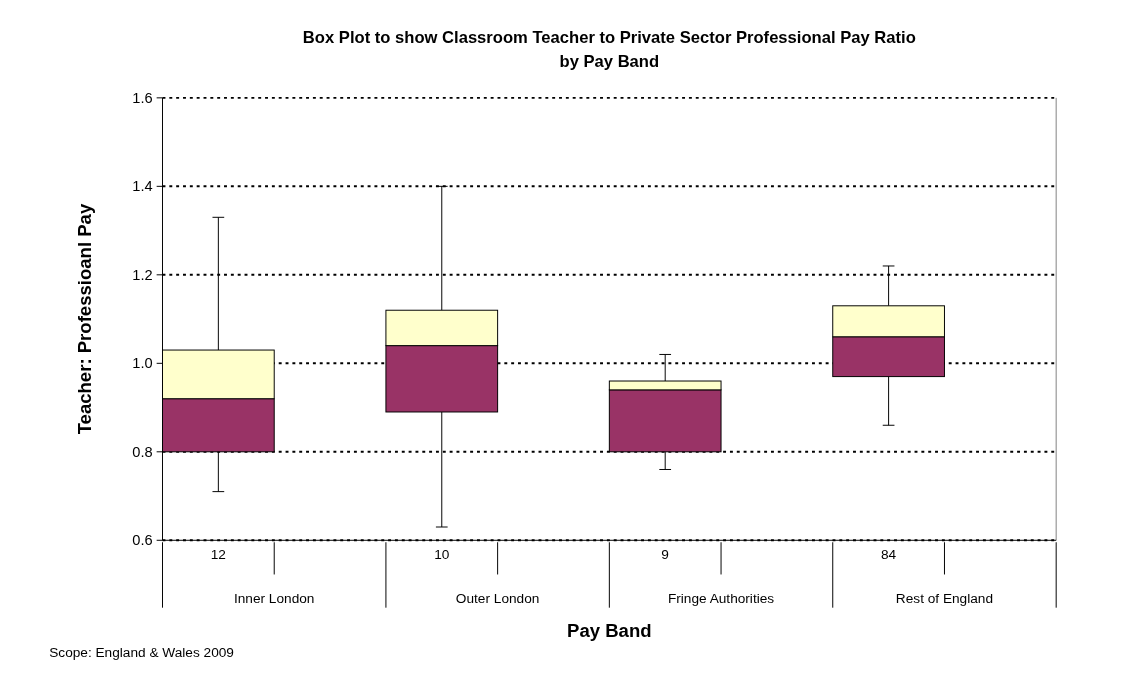  What do you see at coordinates (142, 451) in the screenshot?
I see `y-tick-label: 0.8` at bounding box center [142, 451].